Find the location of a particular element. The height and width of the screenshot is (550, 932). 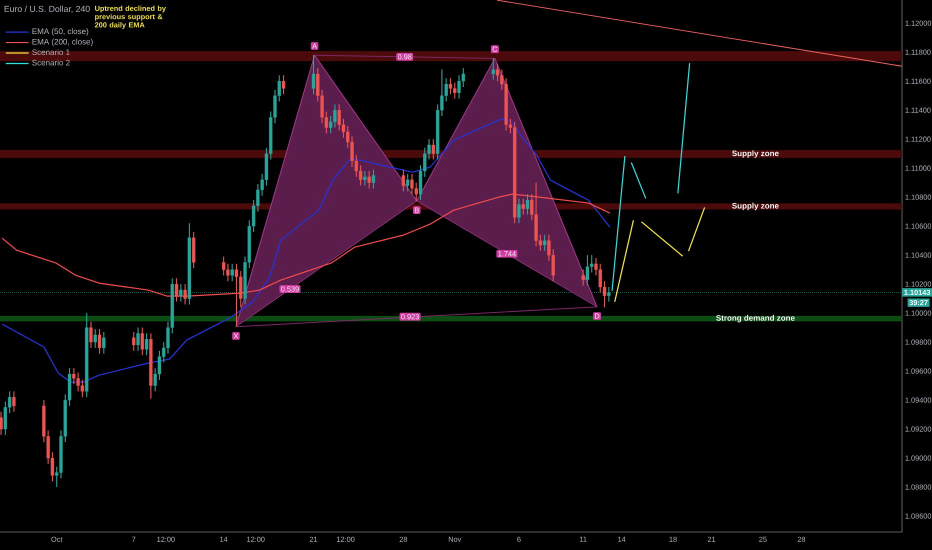

text: Euro / U.S. Dollar, 240 is located at coordinates (47, 9).